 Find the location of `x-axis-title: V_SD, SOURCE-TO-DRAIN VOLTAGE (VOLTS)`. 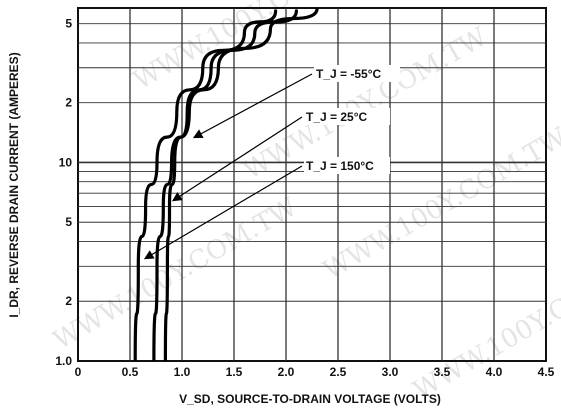

x-axis-title: V_SD, SOURCE-TO-DRAIN VOLTAGE (VOLTS) is located at coordinates (310, 399).